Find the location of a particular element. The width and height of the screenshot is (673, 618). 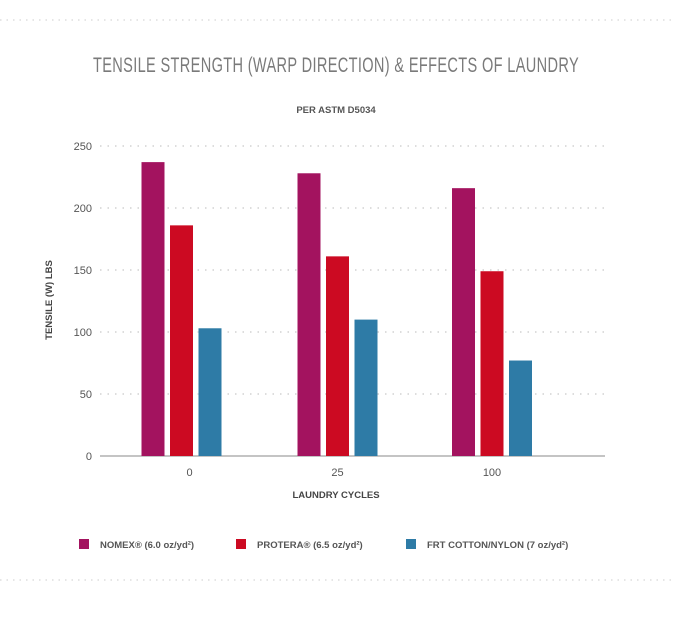

x-tick-label: 0 is located at coordinates (189, 473).